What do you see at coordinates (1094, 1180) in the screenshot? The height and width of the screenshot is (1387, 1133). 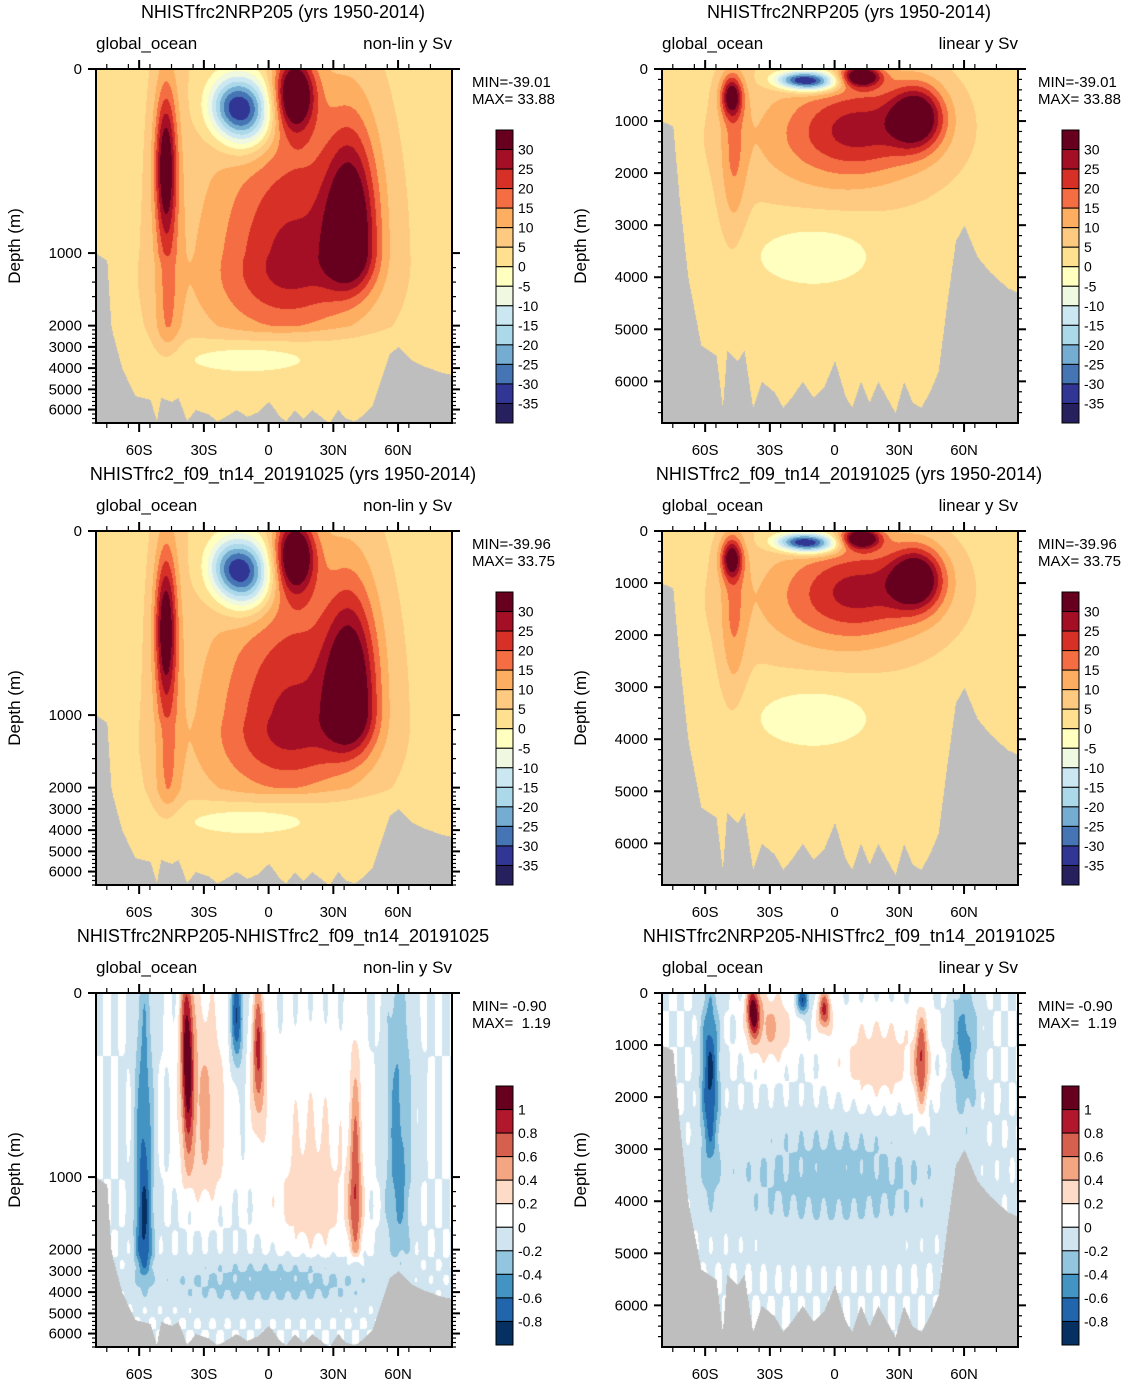 I see `colorbar-label: 0.4` at bounding box center [1094, 1180].